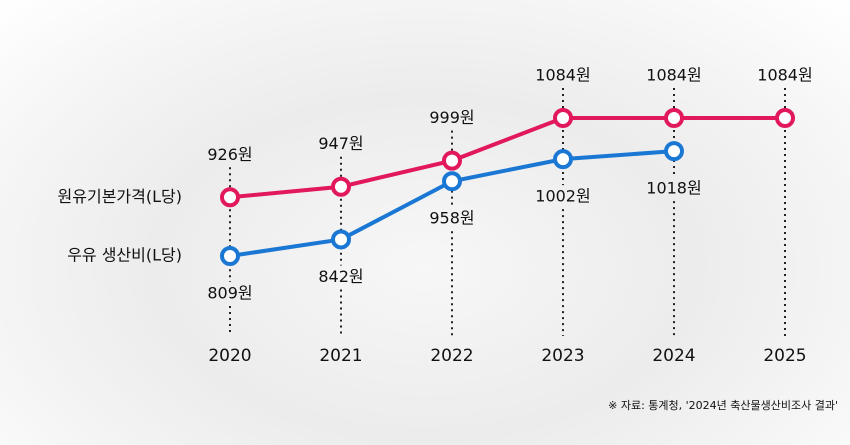 This screenshot has height=445, width=850. I want to click on x-tick-label: 2022, so click(451, 356).